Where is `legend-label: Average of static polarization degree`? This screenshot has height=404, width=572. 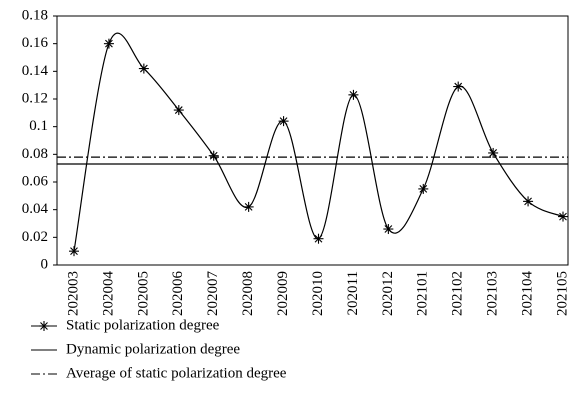 legend-label: Average of static polarization degree is located at coordinates (176, 373).